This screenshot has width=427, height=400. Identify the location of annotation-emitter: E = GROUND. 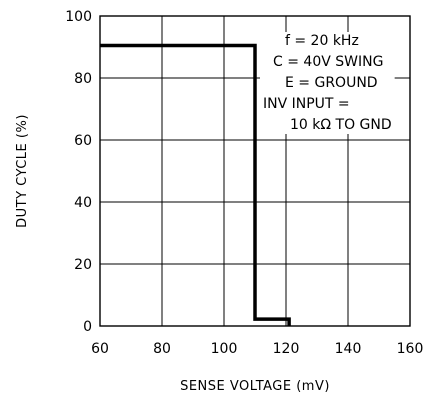
(331, 83).